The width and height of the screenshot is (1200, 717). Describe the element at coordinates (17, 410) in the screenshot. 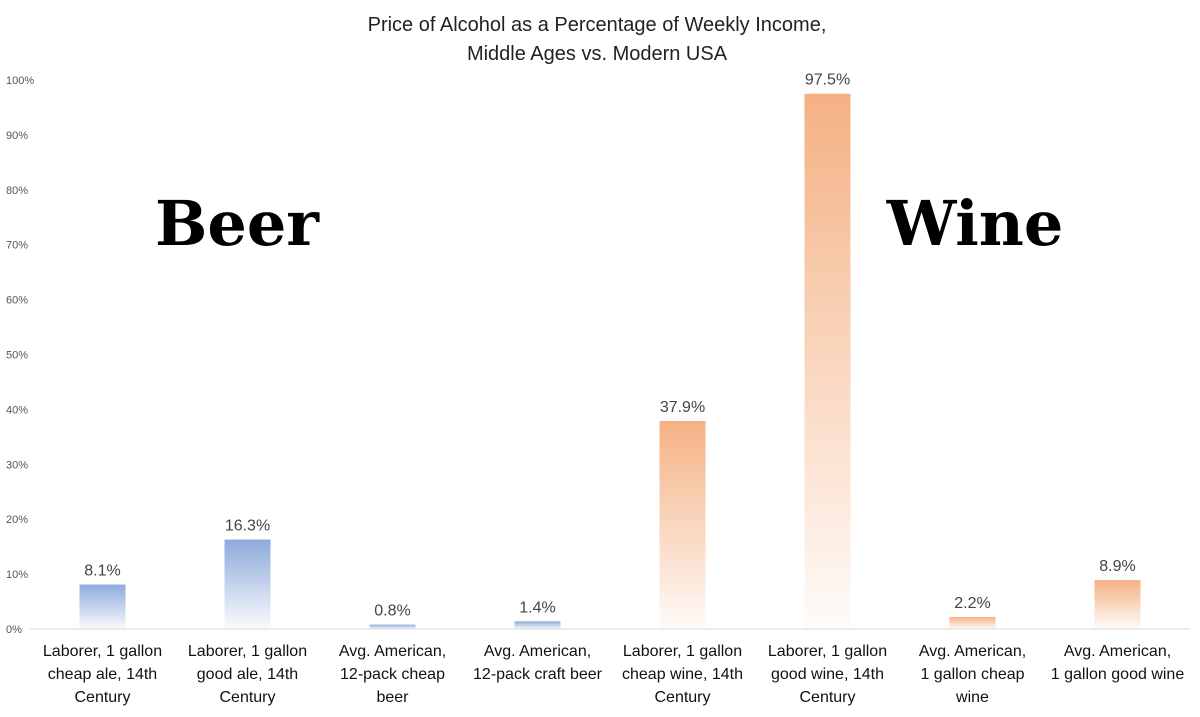

I see `y-tick-label: 40%` at that location.